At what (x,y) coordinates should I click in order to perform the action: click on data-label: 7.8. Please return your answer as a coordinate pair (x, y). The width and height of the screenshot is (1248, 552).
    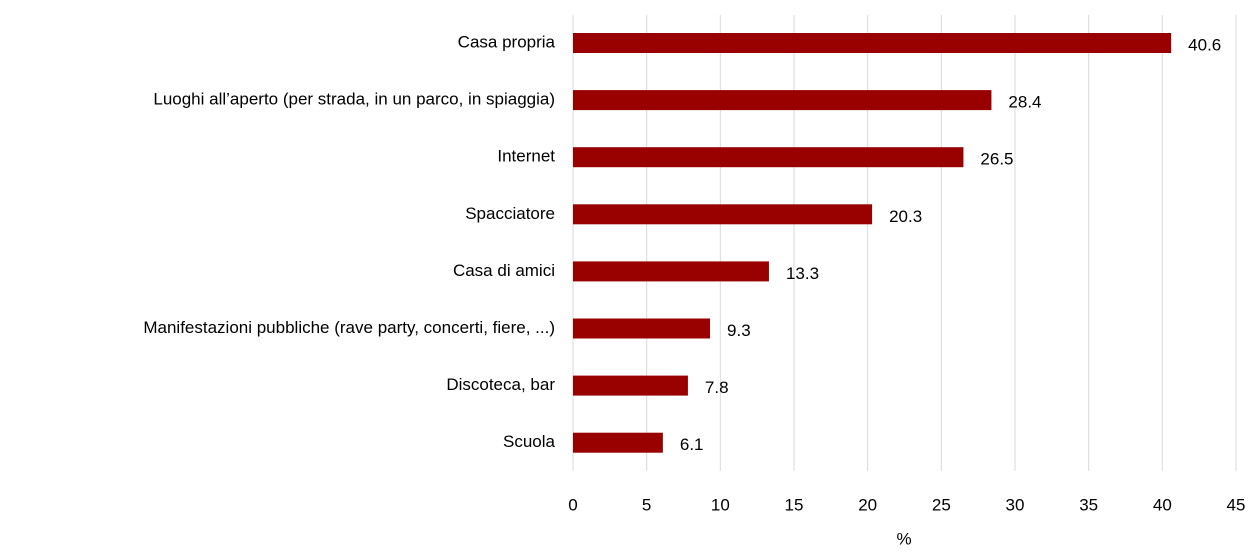
    Looking at the image, I should click on (717, 387).